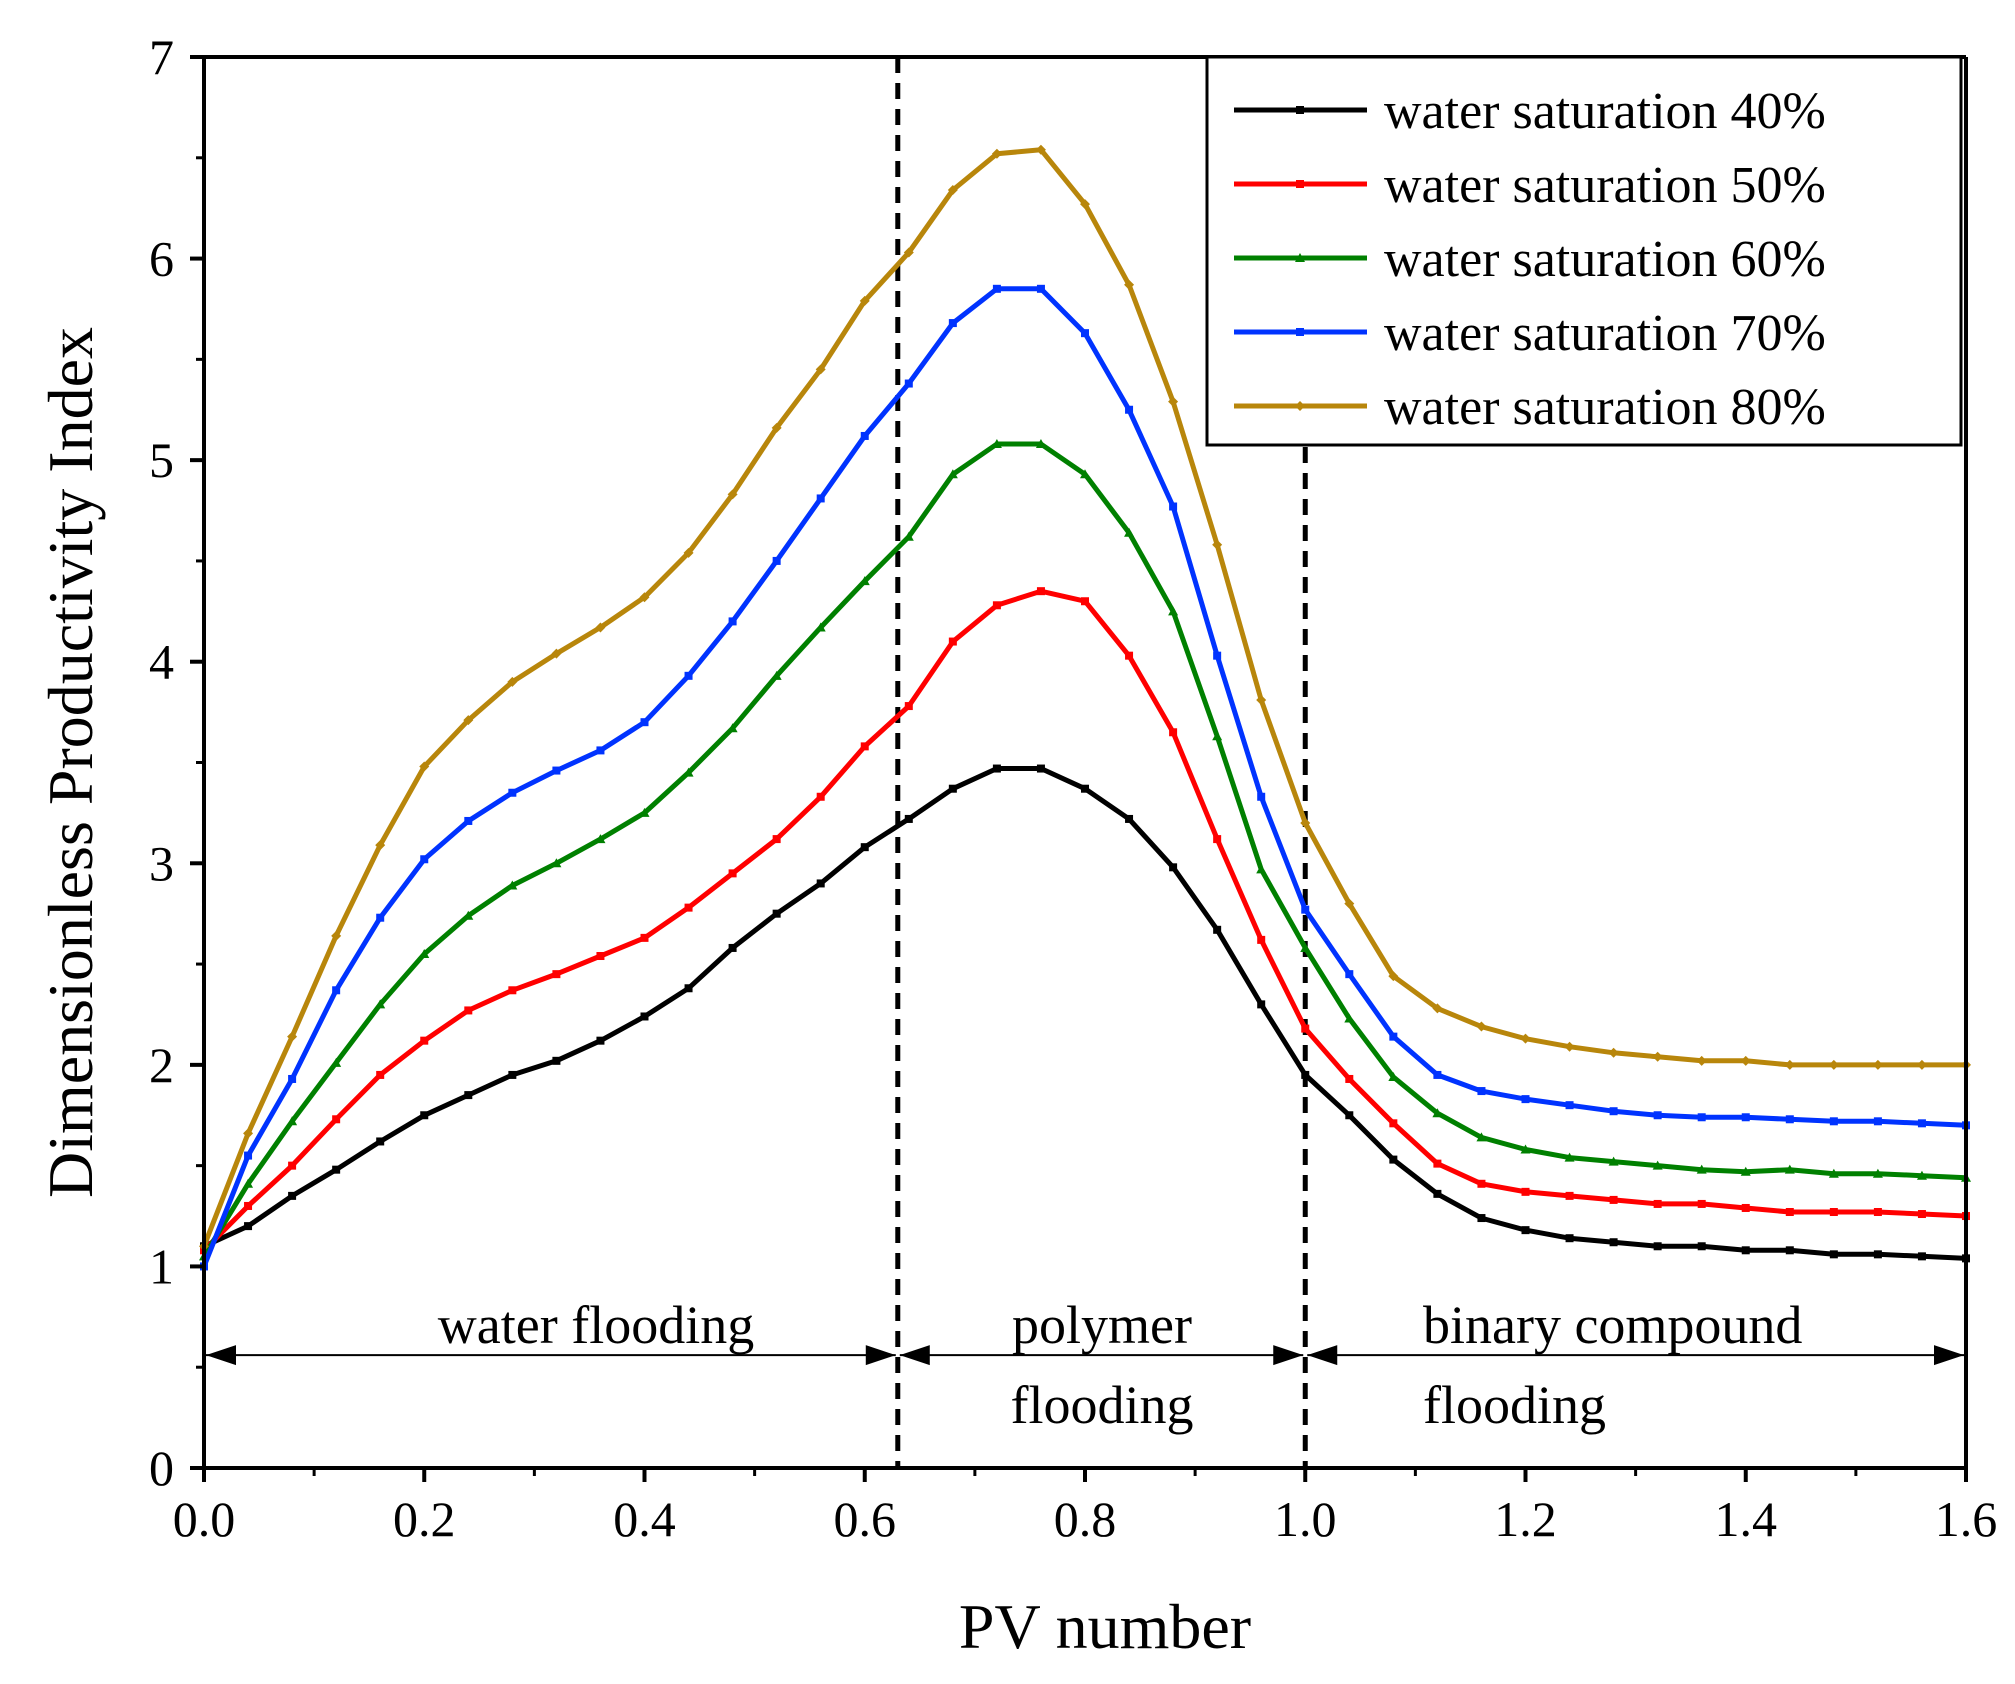 This screenshot has height=1684, width=2015. What do you see at coordinates (161, 1468) in the screenshot?
I see `y-tick-label: 0` at bounding box center [161, 1468].